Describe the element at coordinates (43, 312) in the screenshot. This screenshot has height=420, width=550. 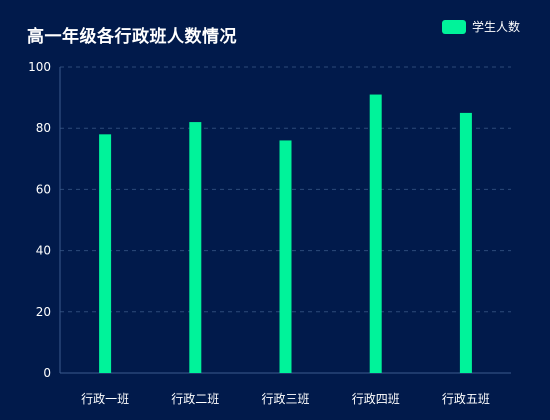
I see `y-tick-label-20: 20` at that location.